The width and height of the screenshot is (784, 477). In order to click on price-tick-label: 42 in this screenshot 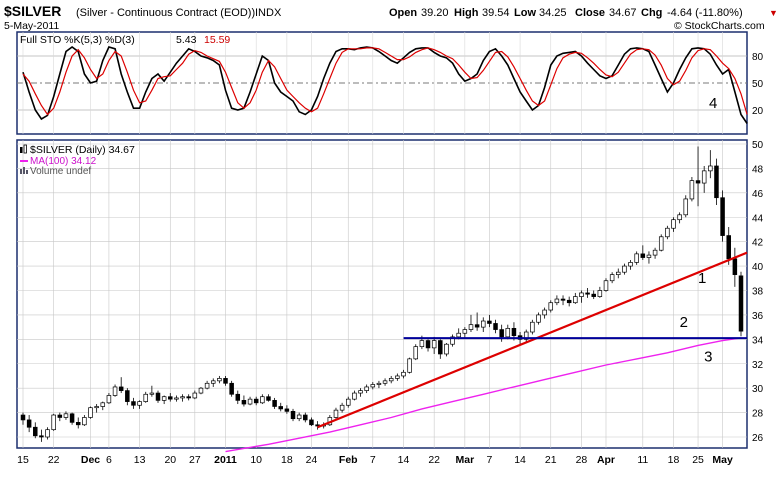, I will do `click(758, 243)`.